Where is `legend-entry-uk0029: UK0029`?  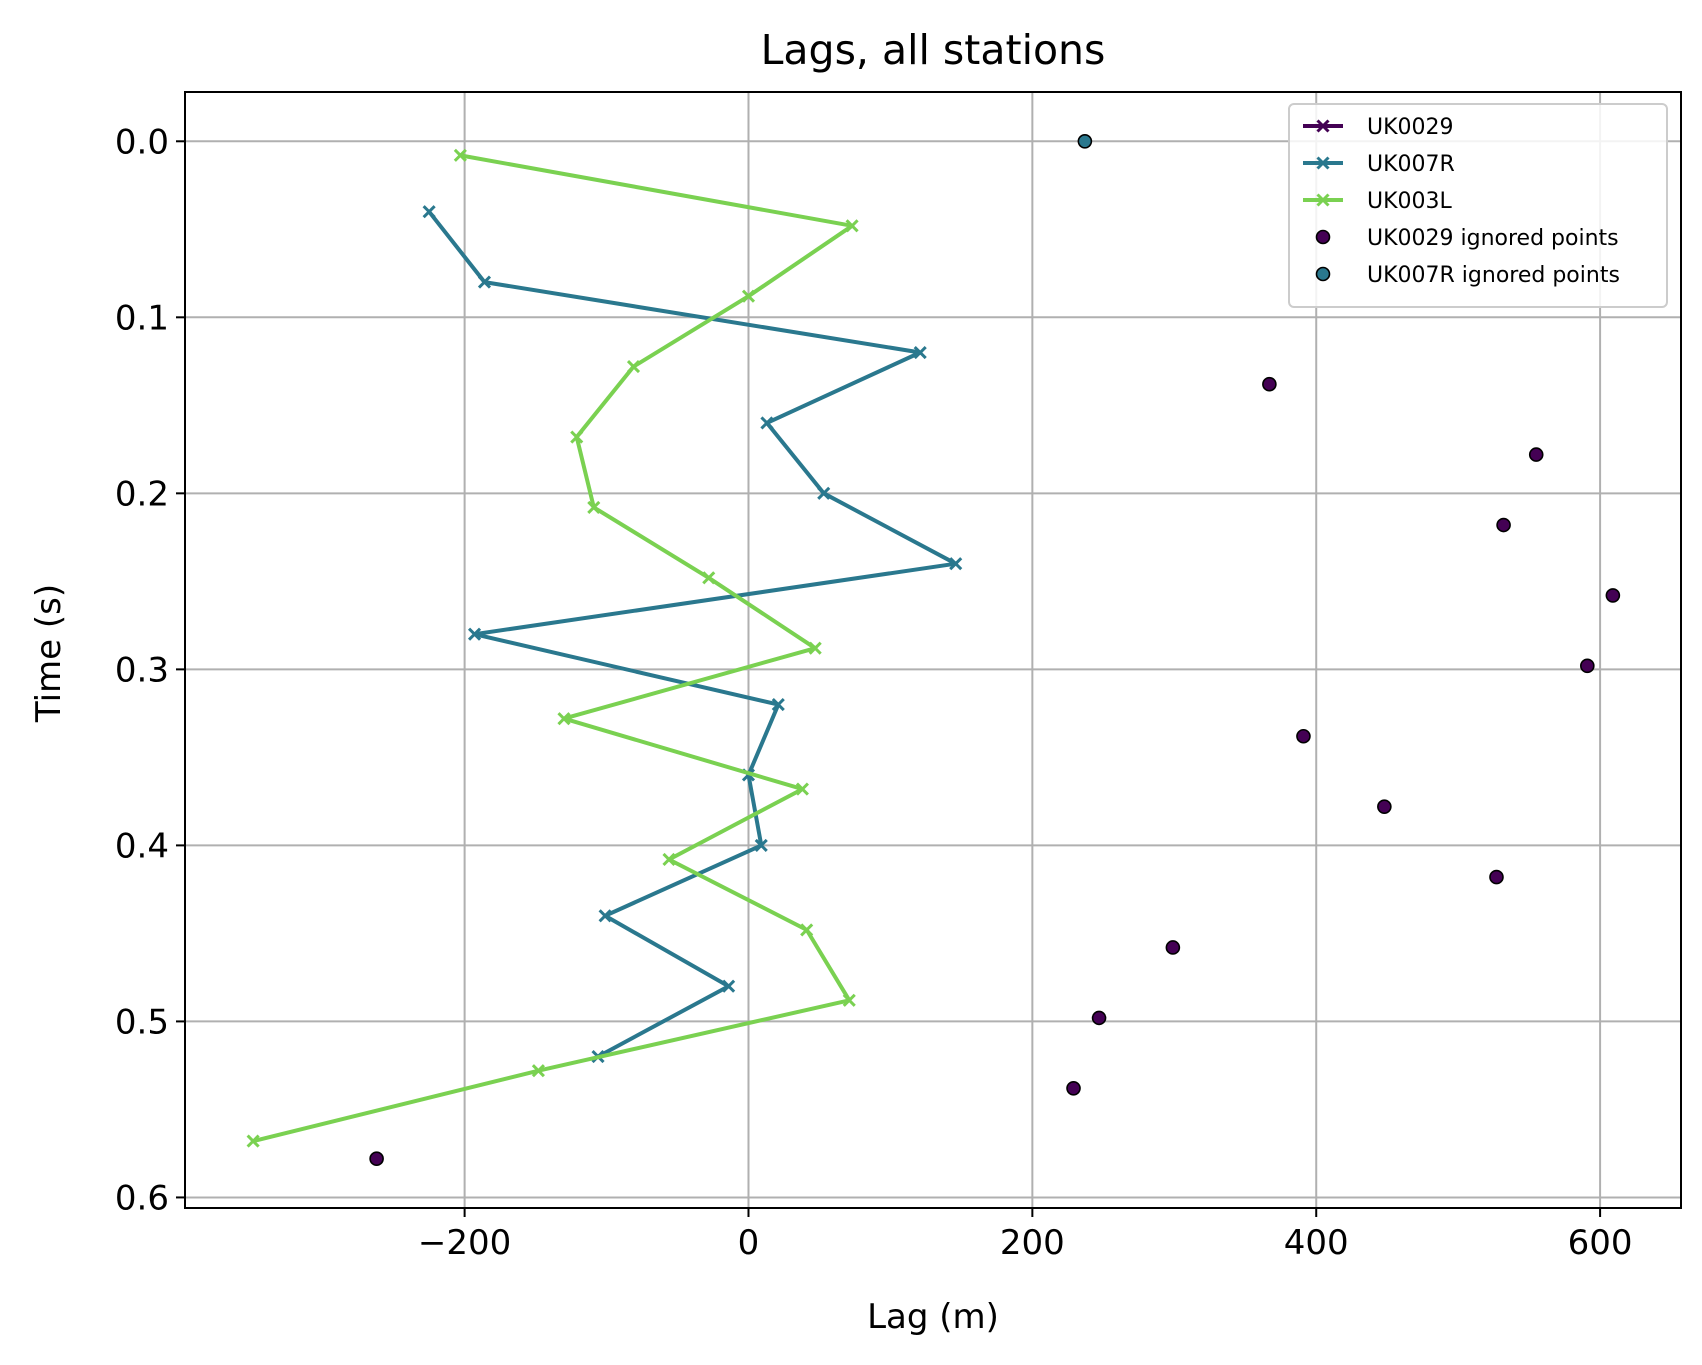
legend-entry-uk0029: UK0029 is located at coordinates (1378, 127).